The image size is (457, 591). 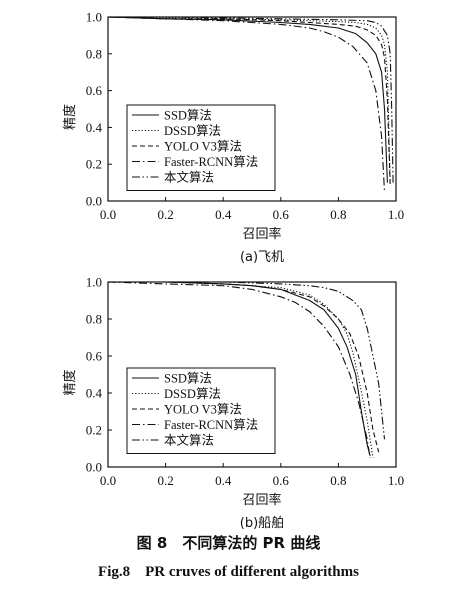 I want to click on panel-subtitle: (a)飞机, so click(x=262, y=257).